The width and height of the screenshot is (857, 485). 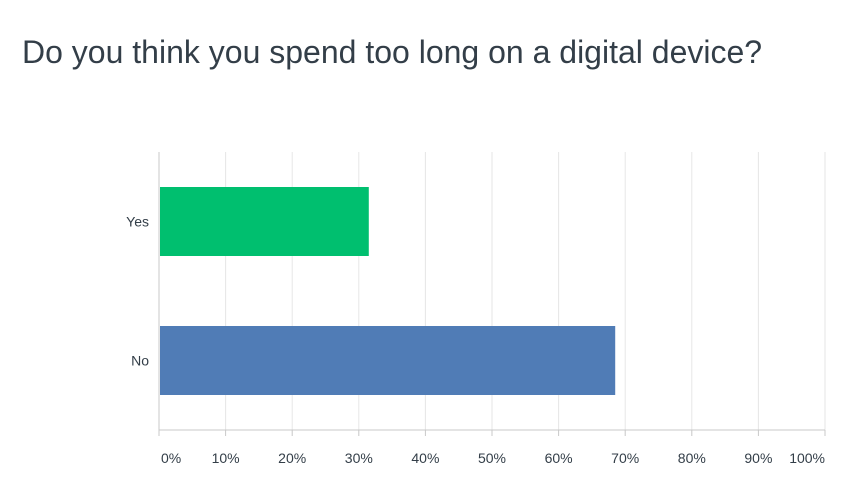 I want to click on x-tick-label: 20%, so click(x=292, y=458).